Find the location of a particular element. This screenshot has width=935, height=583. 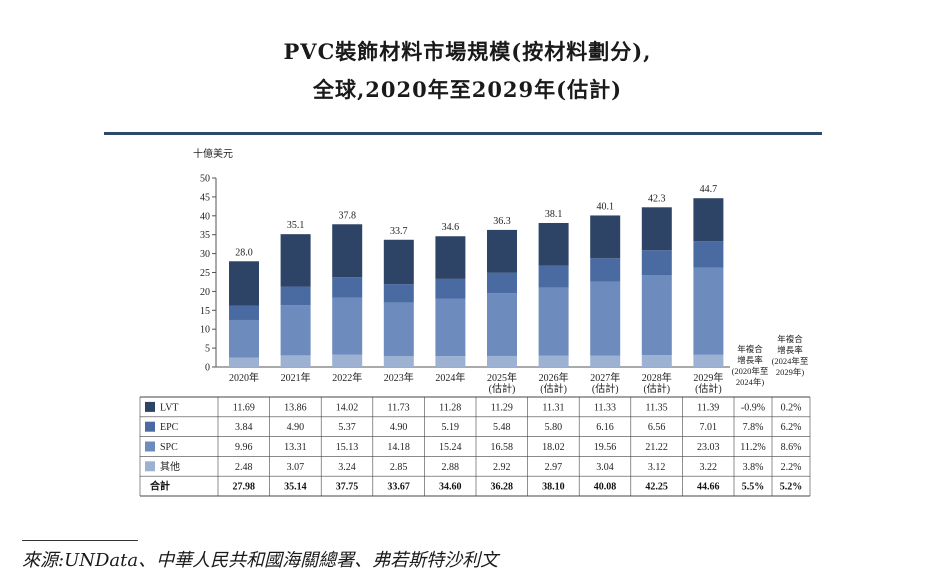

bar-total-label: 34.6 is located at coordinates (451, 227).